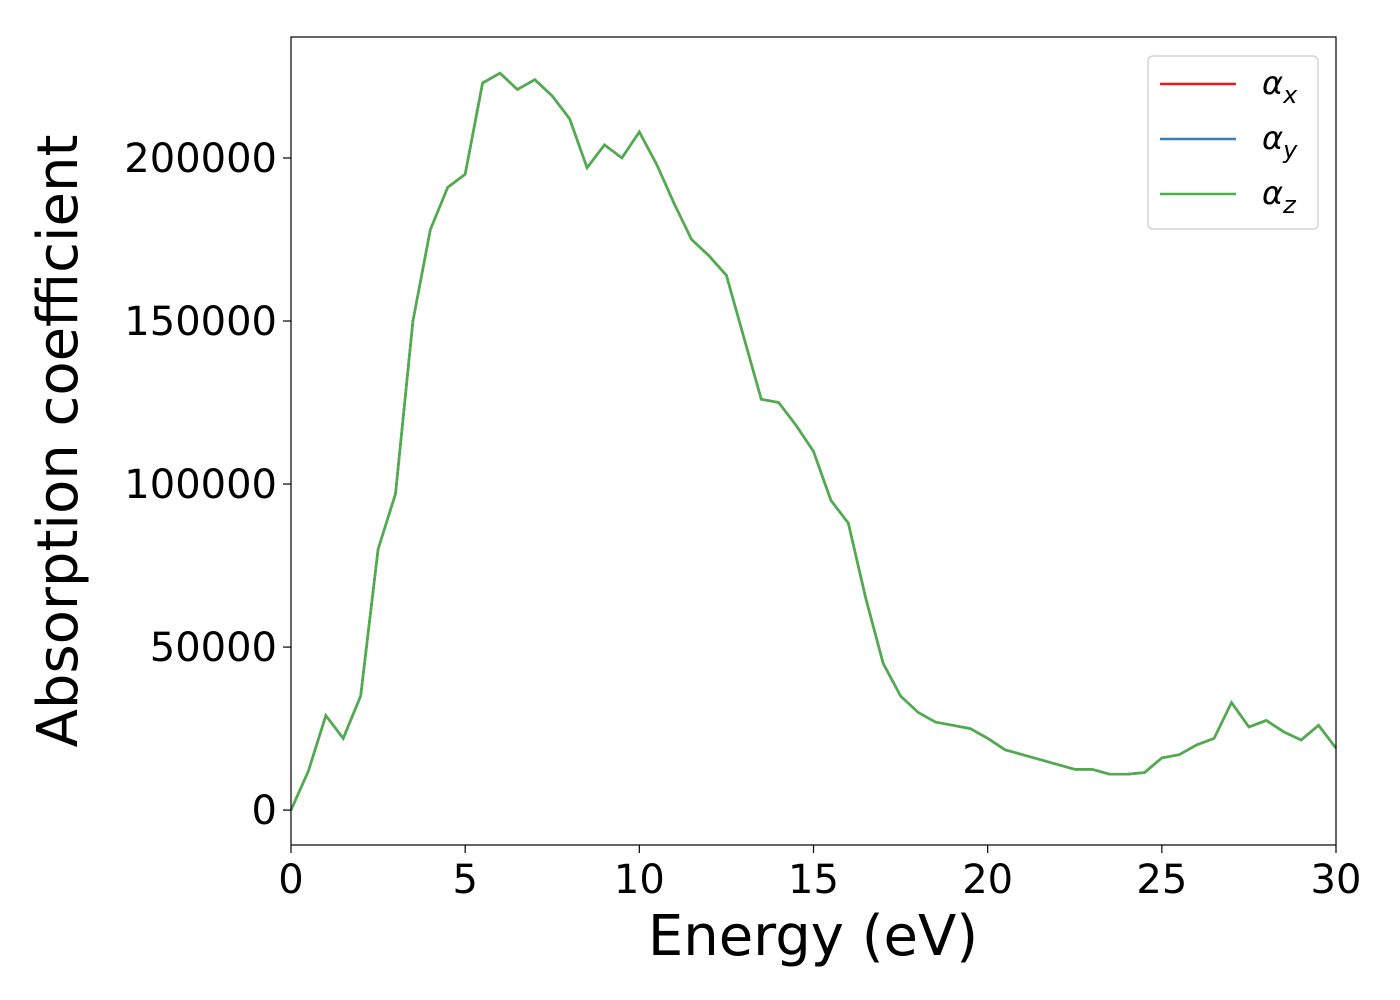 Image resolution: width=1400 pixels, height=1000 pixels. Describe the element at coordinates (264, 811) in the screenshot. I see `y-tick-label: 0` at that location.